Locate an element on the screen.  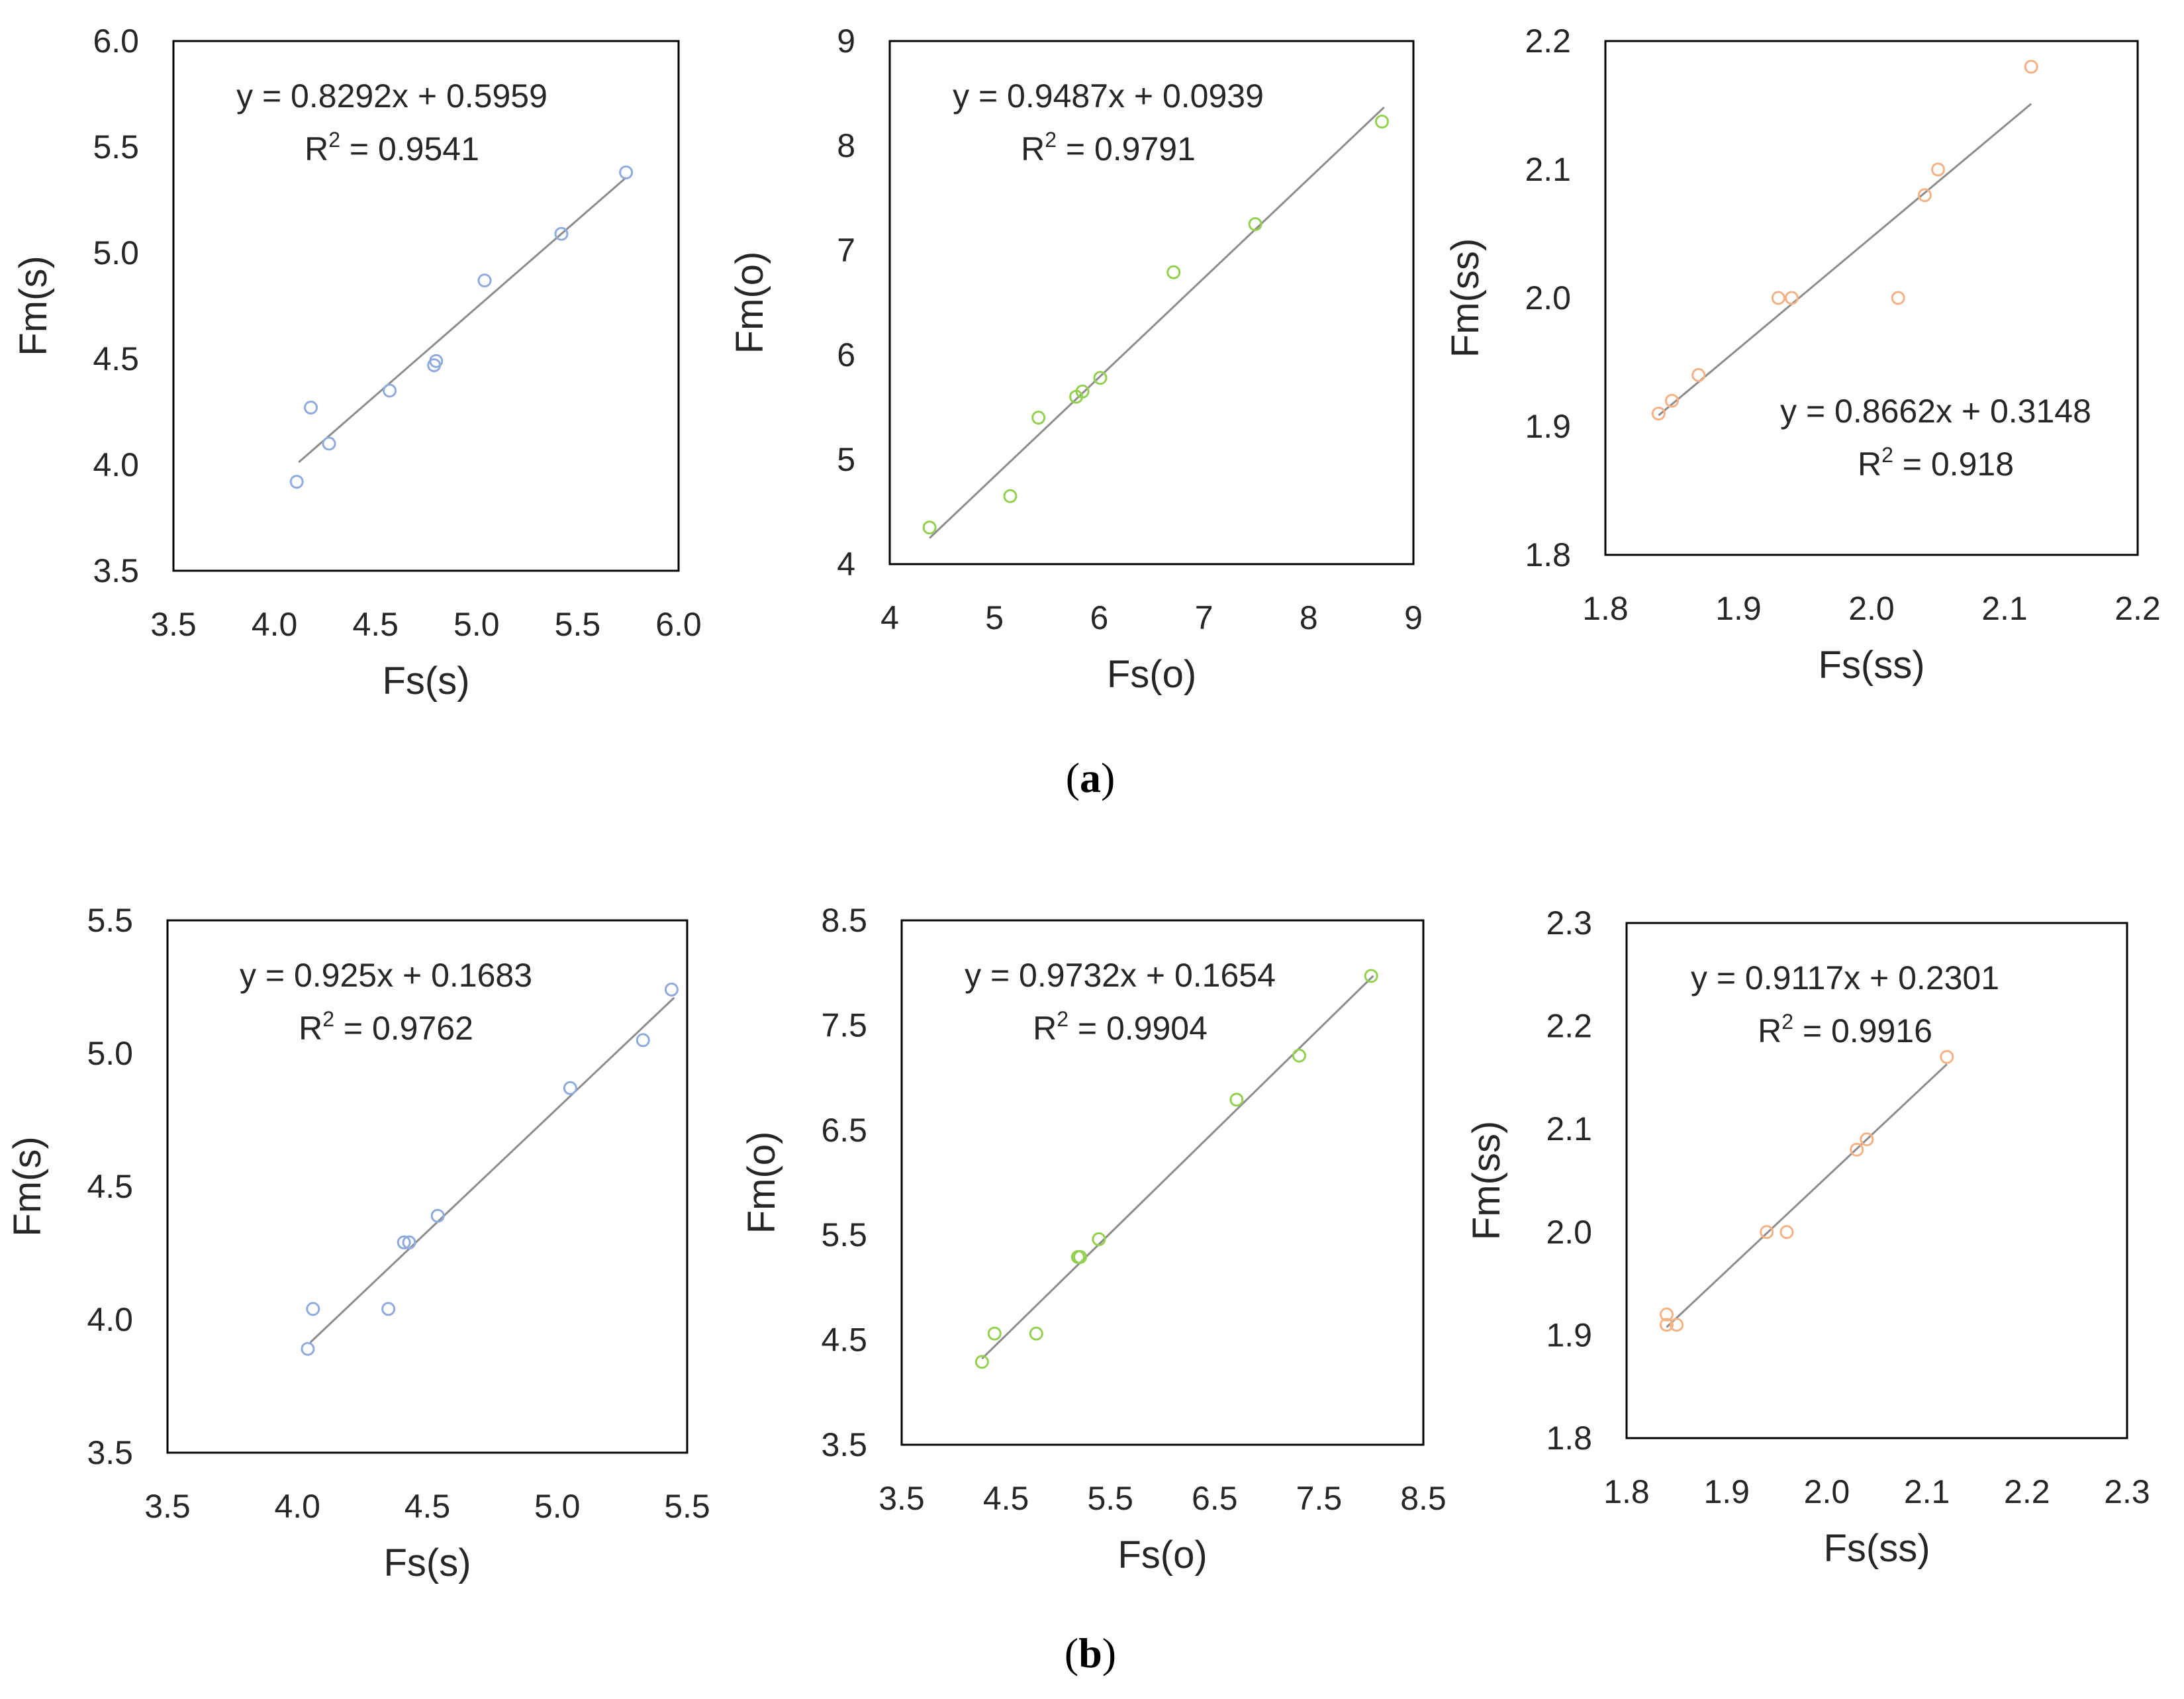
x-tick-label: 8 is located at coordinates (1309, 617).